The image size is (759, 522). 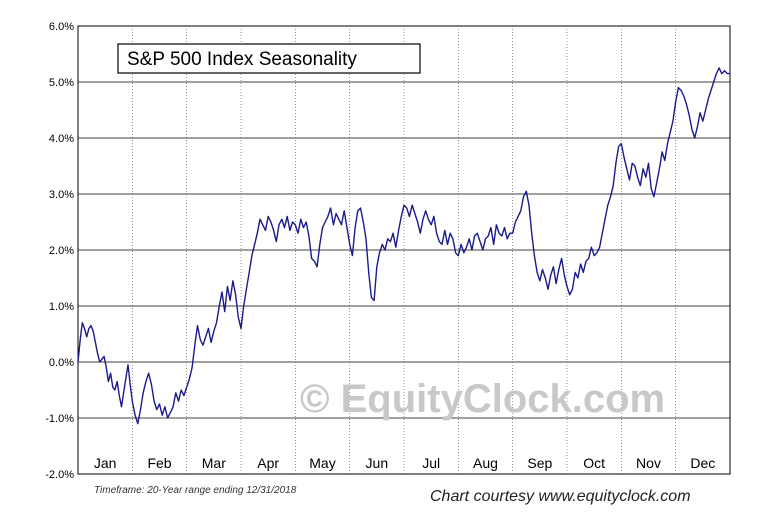 What do you see at coordinates (702, 463) in the screenshot?
I see `x-tick-label: Dec` at bounding box center [702, 463].